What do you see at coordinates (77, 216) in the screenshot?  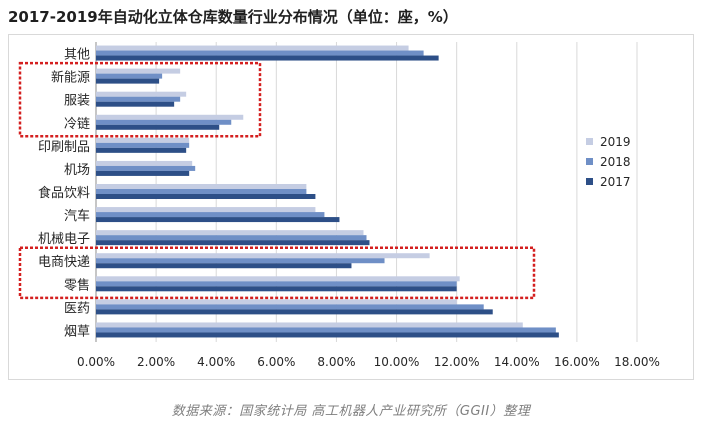 I see `category-label: 汽车` at bounding box center [77, 216].